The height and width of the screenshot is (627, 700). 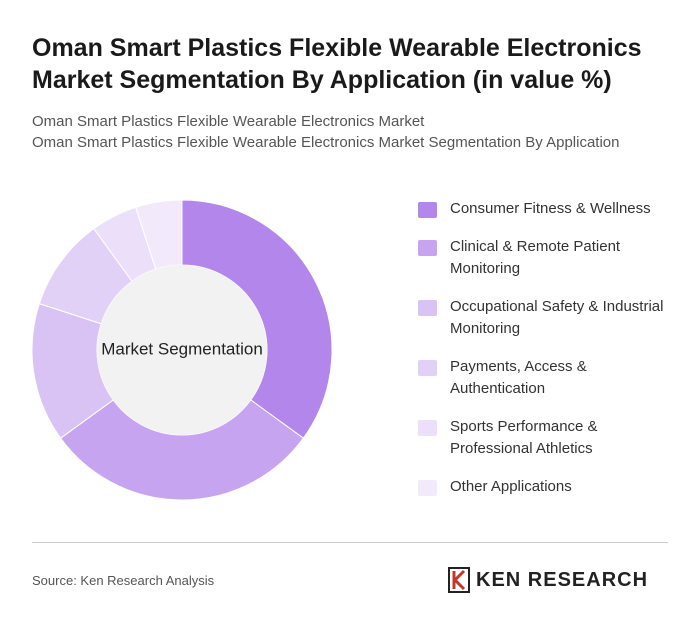 What do you see at coordinates (511, 486) in the screenshot?
I see `legend-label: Other Applications` at bounding box center [511, 486].